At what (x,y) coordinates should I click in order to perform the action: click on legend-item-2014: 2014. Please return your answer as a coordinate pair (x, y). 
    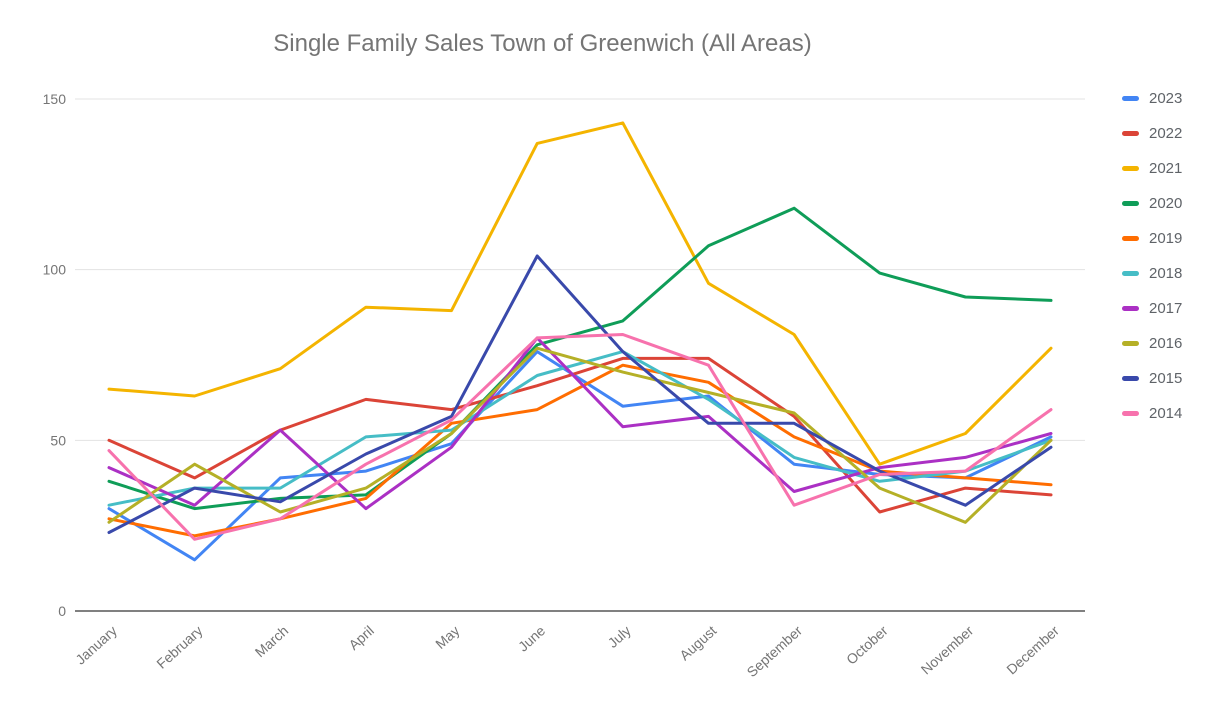
    Looking at the image, I should click on (1152, 413).